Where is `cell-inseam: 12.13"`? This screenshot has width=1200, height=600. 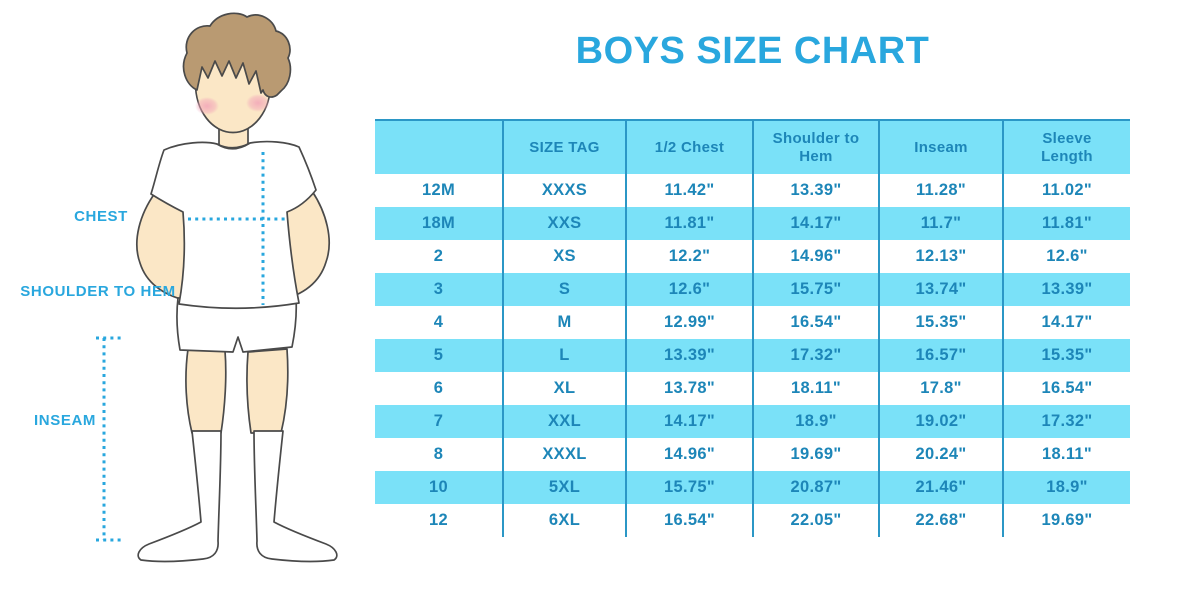
cell-inseam: 12.13" is located at coordinates (940, 256).